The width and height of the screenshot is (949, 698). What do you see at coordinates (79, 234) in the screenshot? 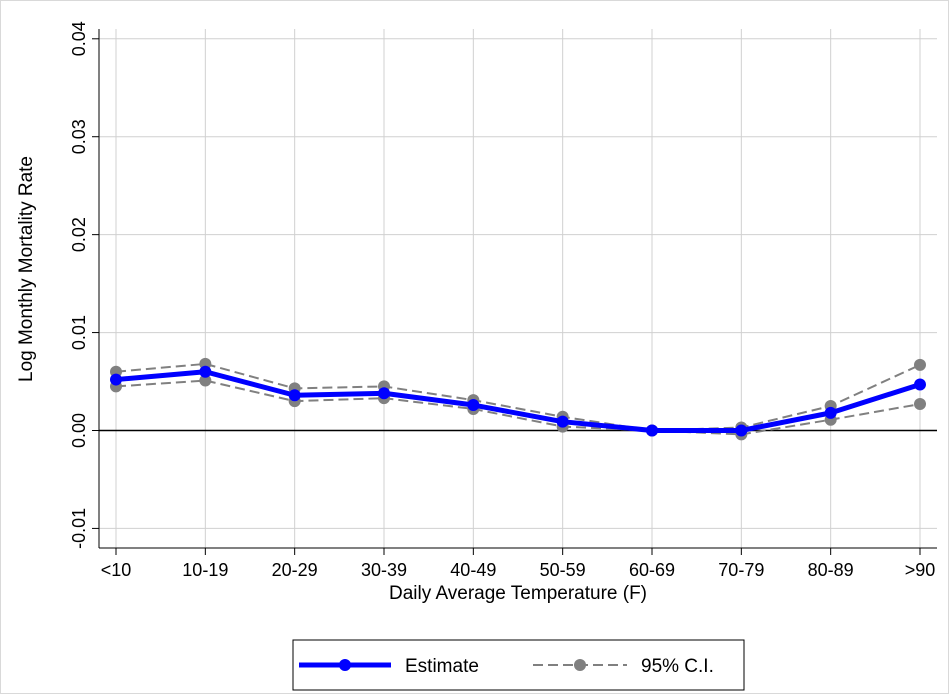
I see `y-tick-label: 0.02` at bounding box center [79, 234].